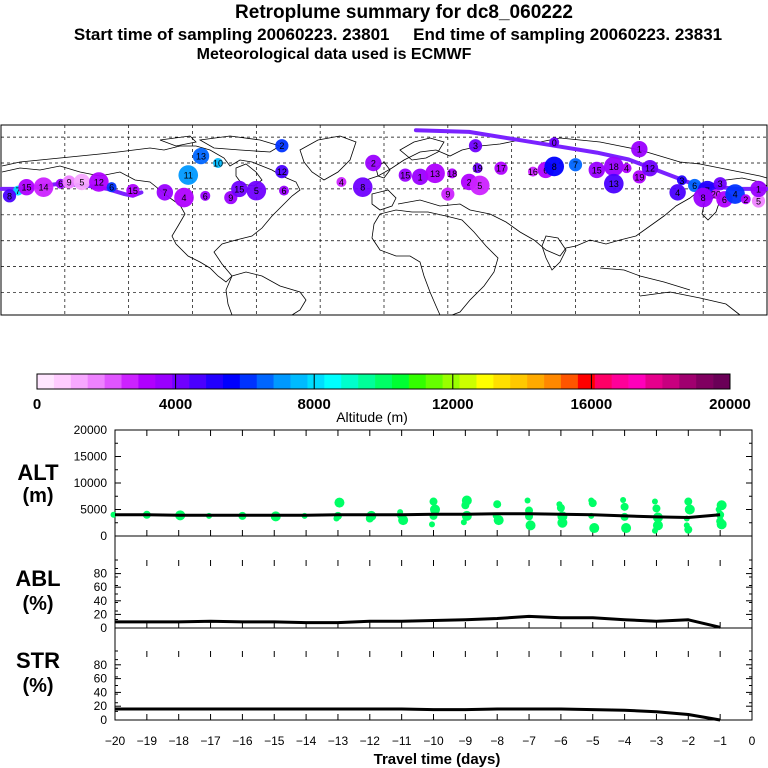 Image resolution: width=768 pixels, height=768 pixels. Describe the element at coordinates (452, 174) in the screenshot. I see `plume-marker-label: 18` at that location.